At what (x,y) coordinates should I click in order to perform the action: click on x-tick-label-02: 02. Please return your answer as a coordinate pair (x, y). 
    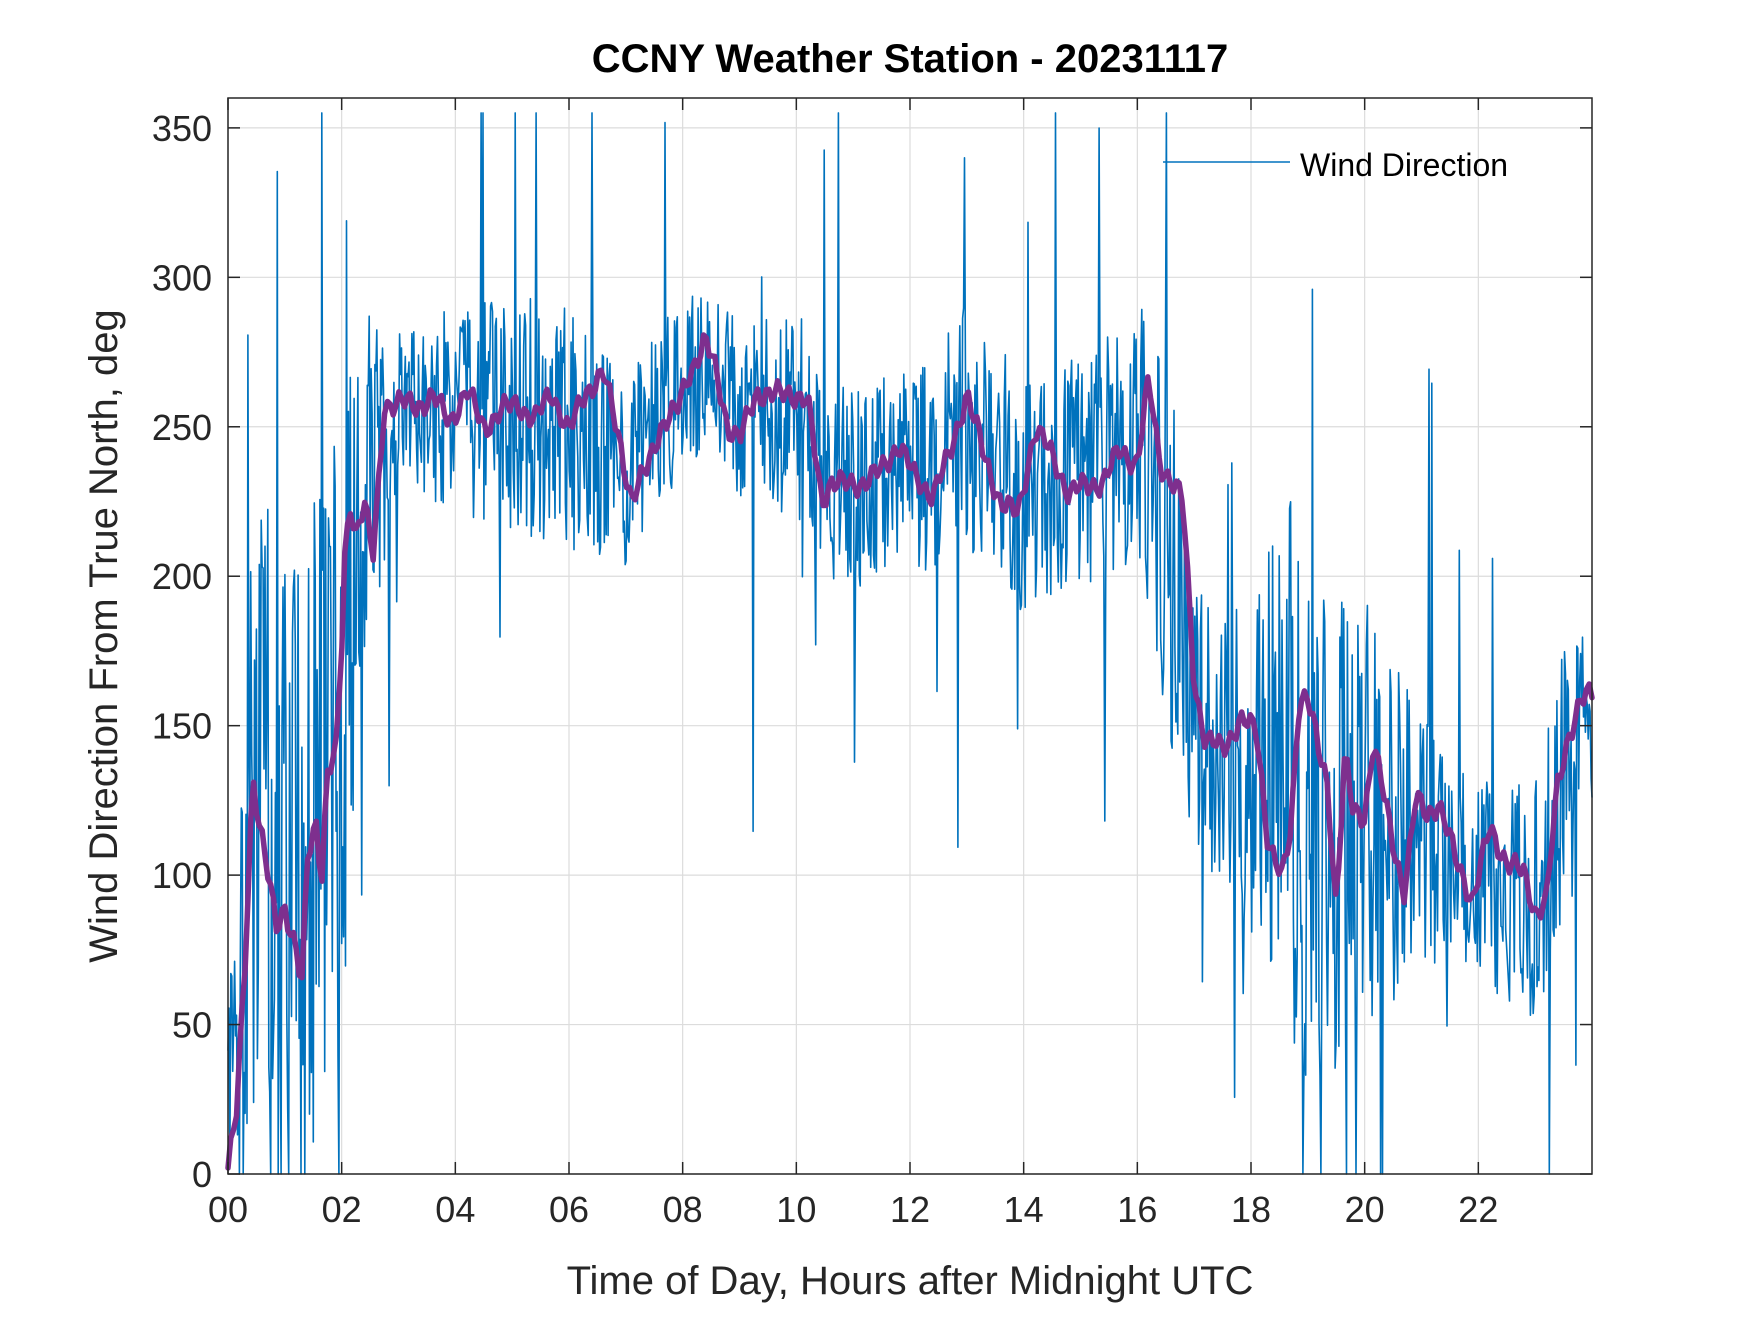
    Looking at the image, I should click on (342, 1209).